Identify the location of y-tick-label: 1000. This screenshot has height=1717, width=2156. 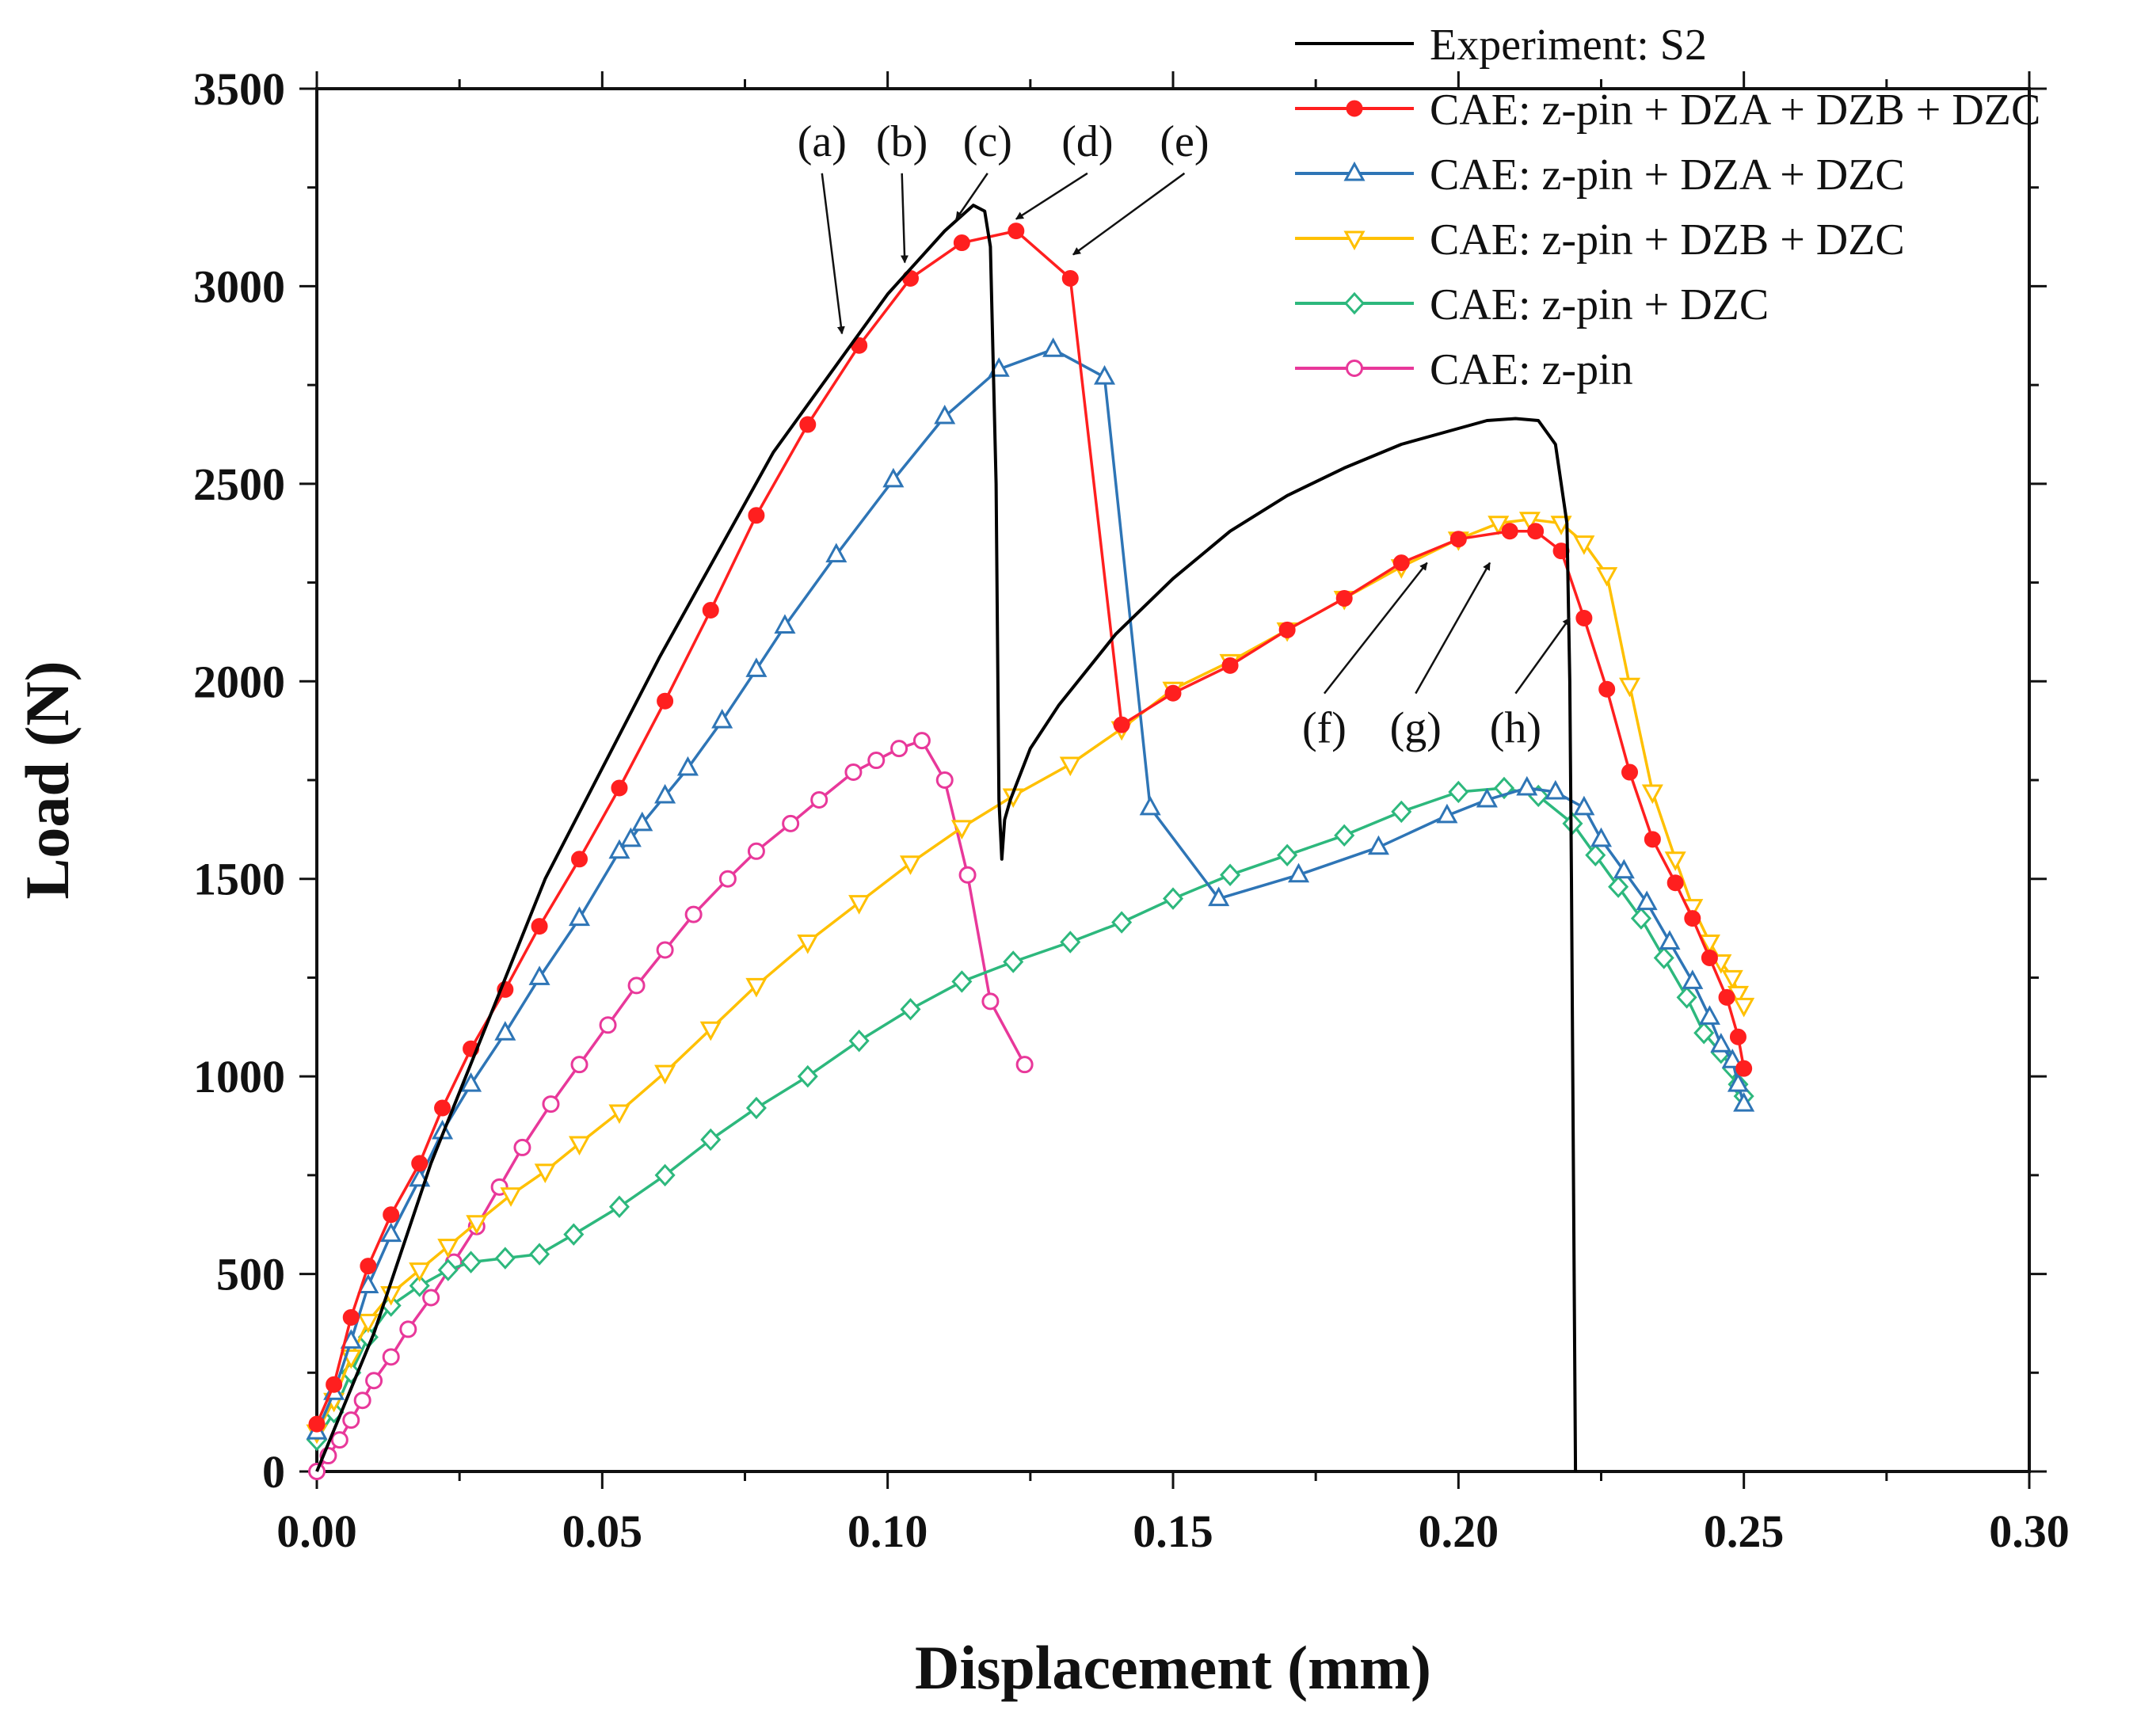
(239, 1076).